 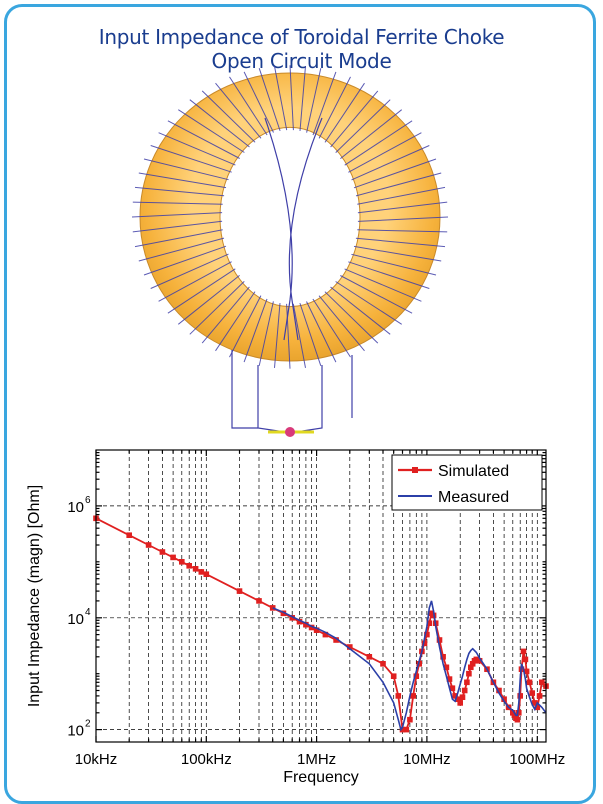 I want to click on x-tick-label: 100MHz, so click(x=537, y=759).